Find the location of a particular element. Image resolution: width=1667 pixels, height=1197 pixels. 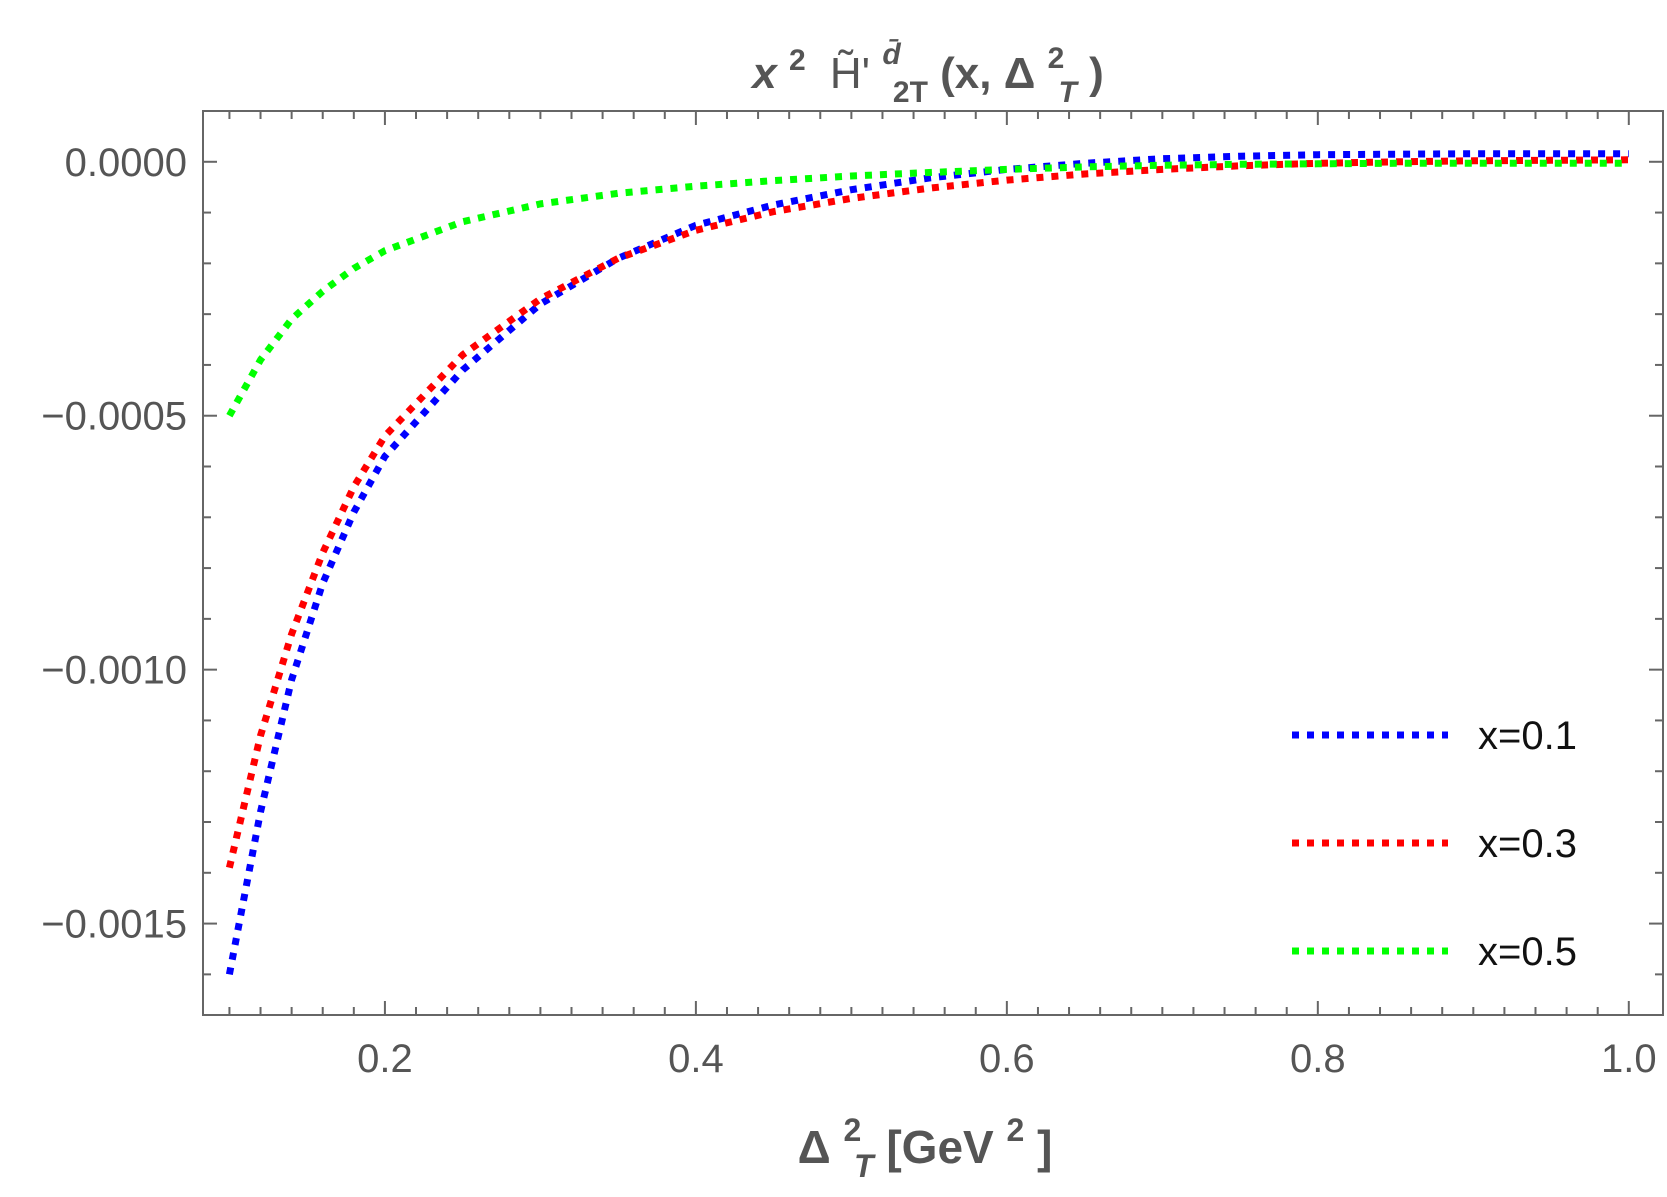

x-axis-title: Δ 2 T [GeV 2 ] is located at coordinates (925, 1143).